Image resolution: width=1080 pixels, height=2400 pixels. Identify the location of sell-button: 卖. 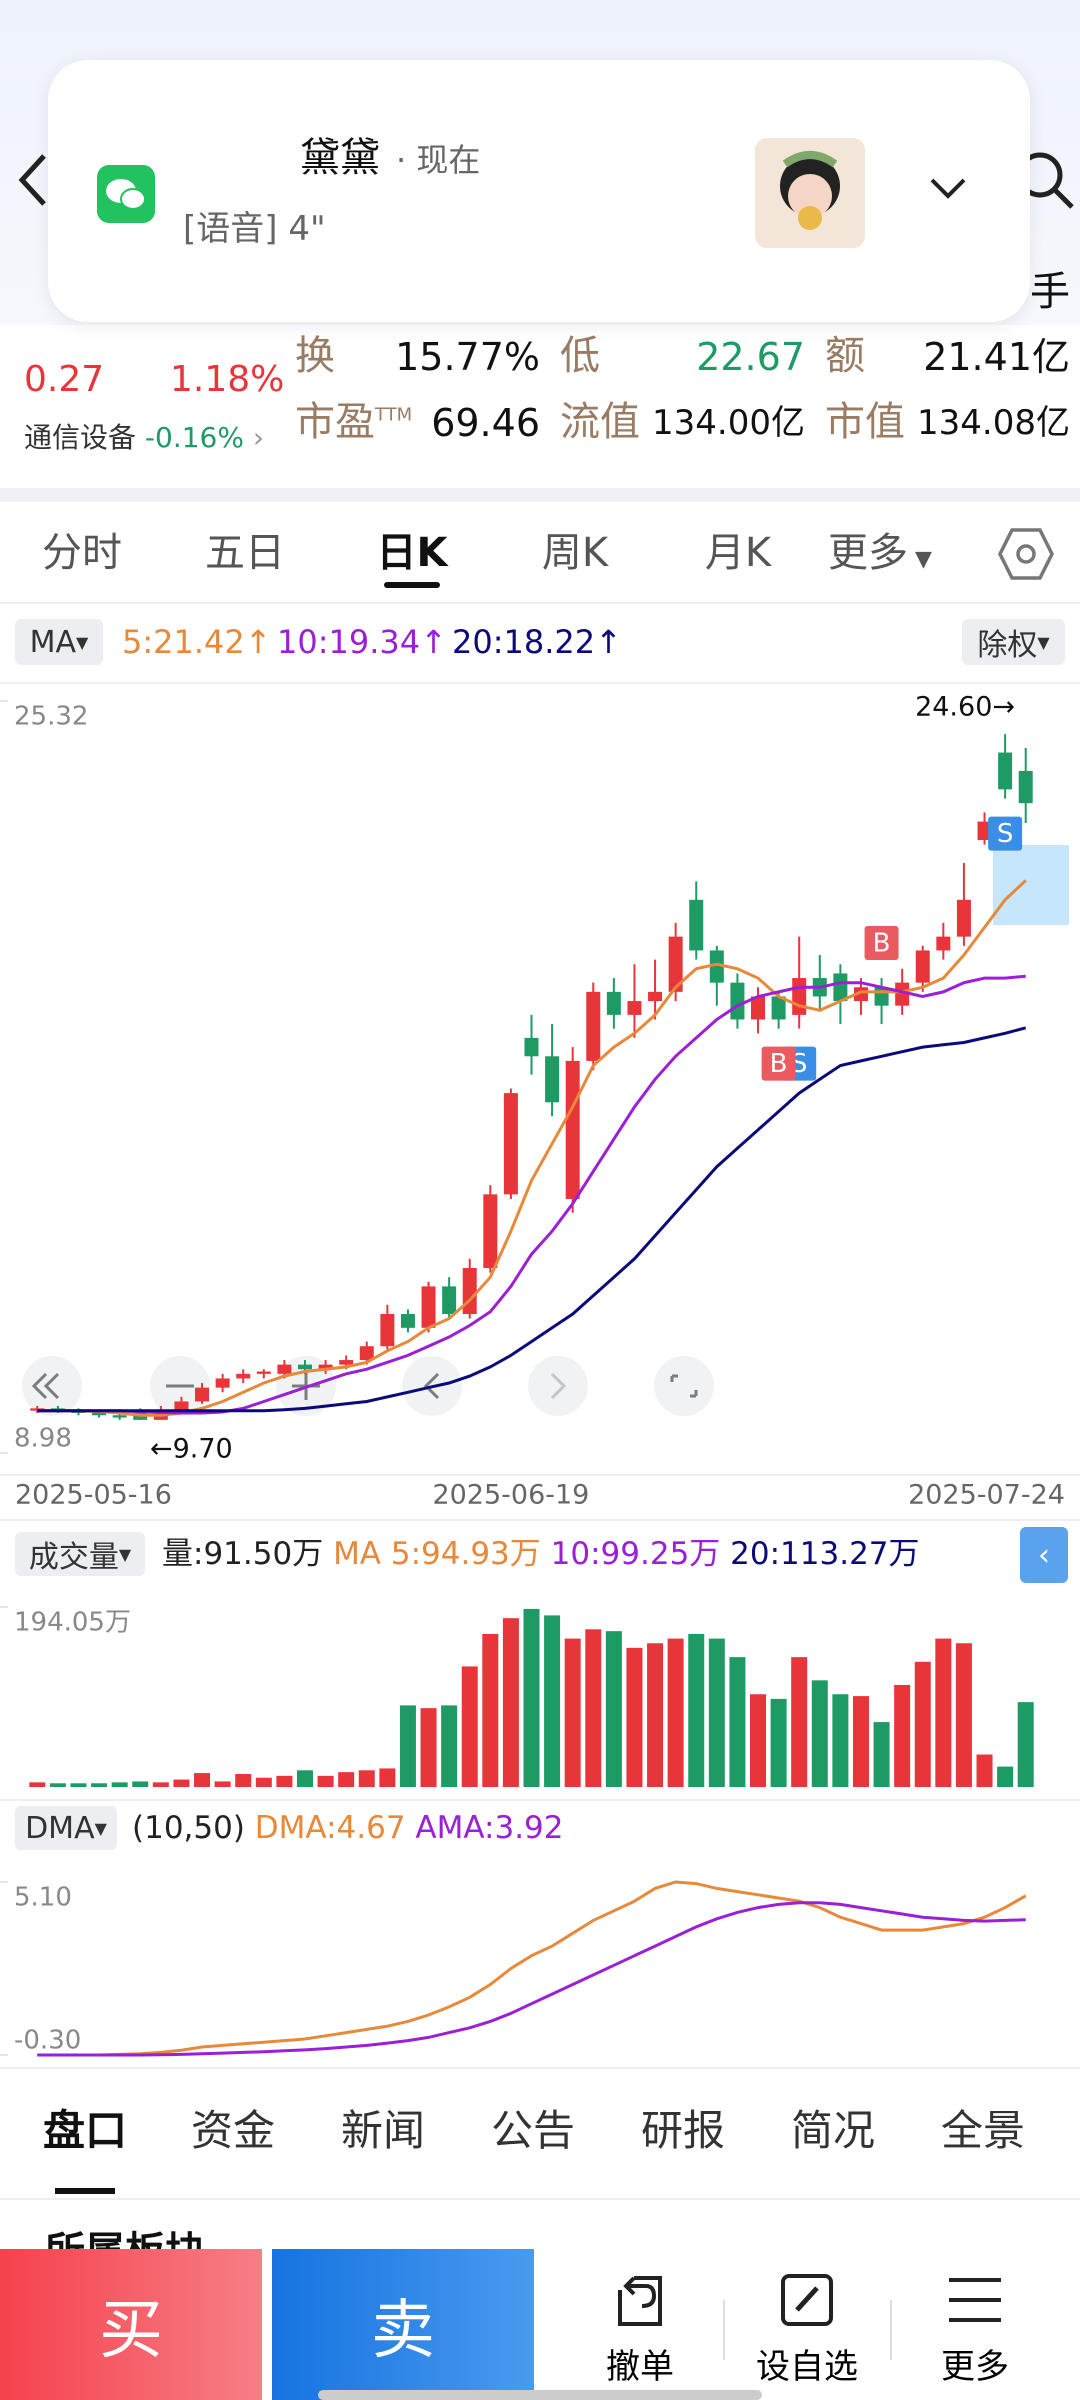
(403, 2324).